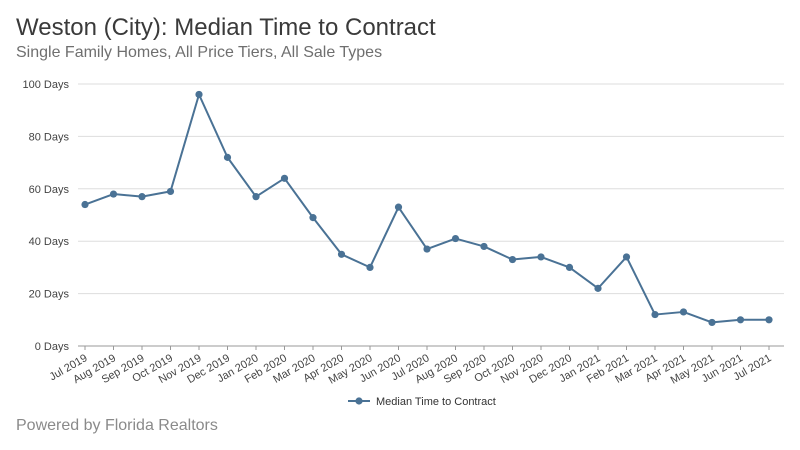 The height and width of the screenshot is (450, 800). Describe the element at coordinates (49, 190) in the screenshot. I see `y-tick-label: 60 Days` at that location.